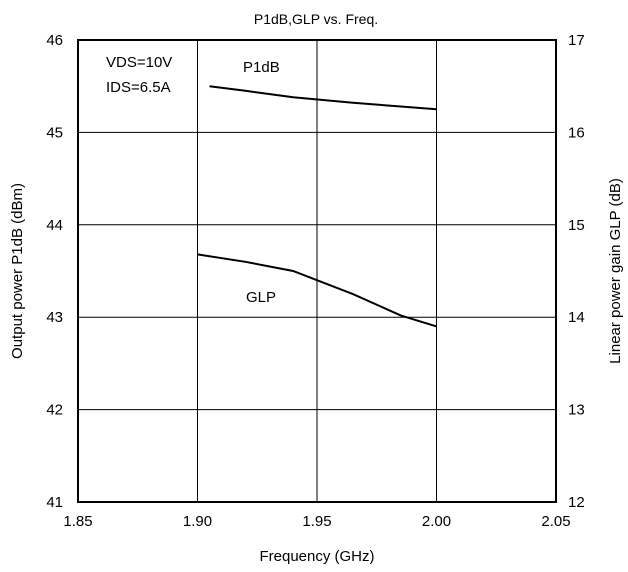 The image size is (628, 572). What do you see at coordinates (576, 502) in the screenshot?
I see `y-right-tick-label: 12` at bounding box center [576, 502].